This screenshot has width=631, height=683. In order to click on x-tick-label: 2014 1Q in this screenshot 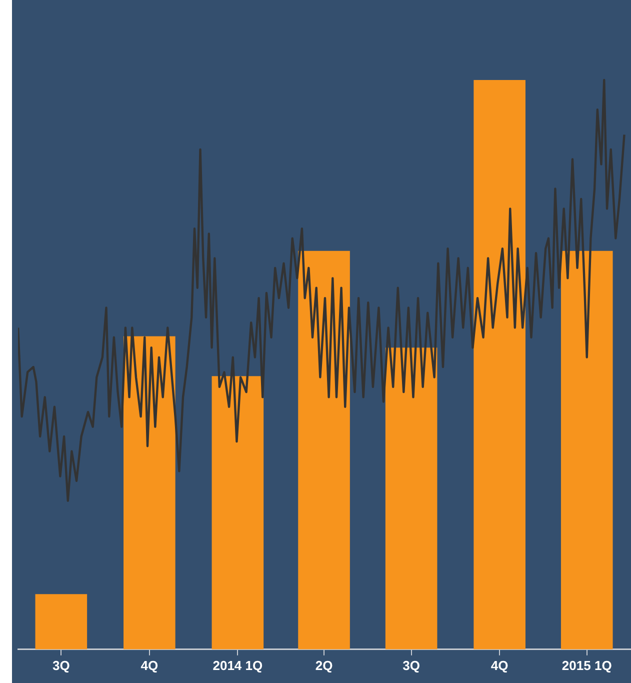, I will do `click(237, 665)`.